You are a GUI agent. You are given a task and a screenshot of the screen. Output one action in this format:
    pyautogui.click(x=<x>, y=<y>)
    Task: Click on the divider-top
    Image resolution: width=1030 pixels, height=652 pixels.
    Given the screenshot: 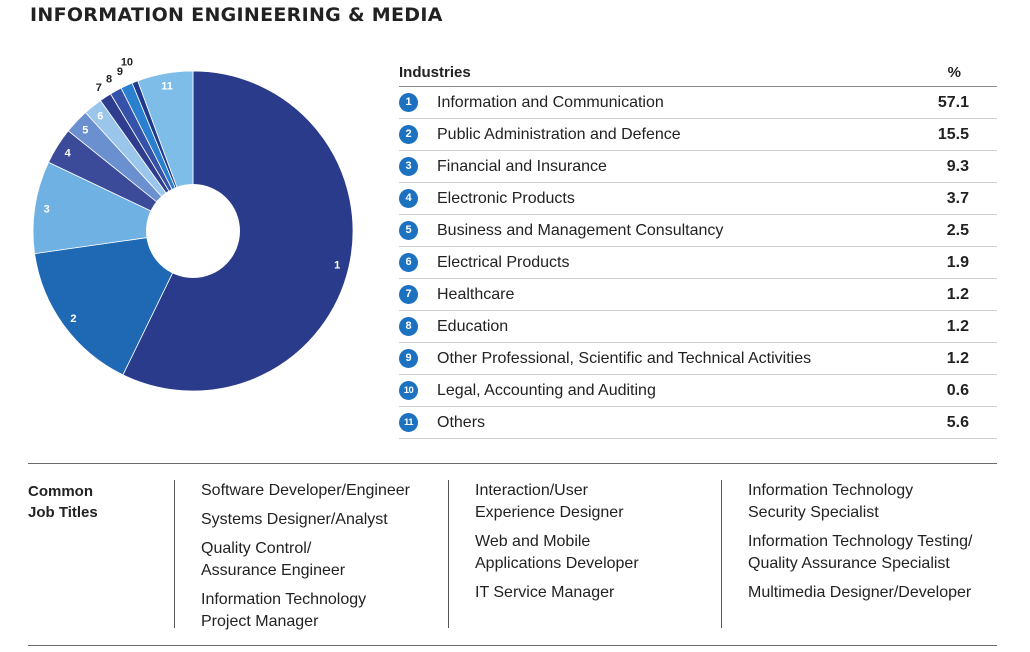 What is the action you would take?
    pyautogui.click(x=512, y=463)
    